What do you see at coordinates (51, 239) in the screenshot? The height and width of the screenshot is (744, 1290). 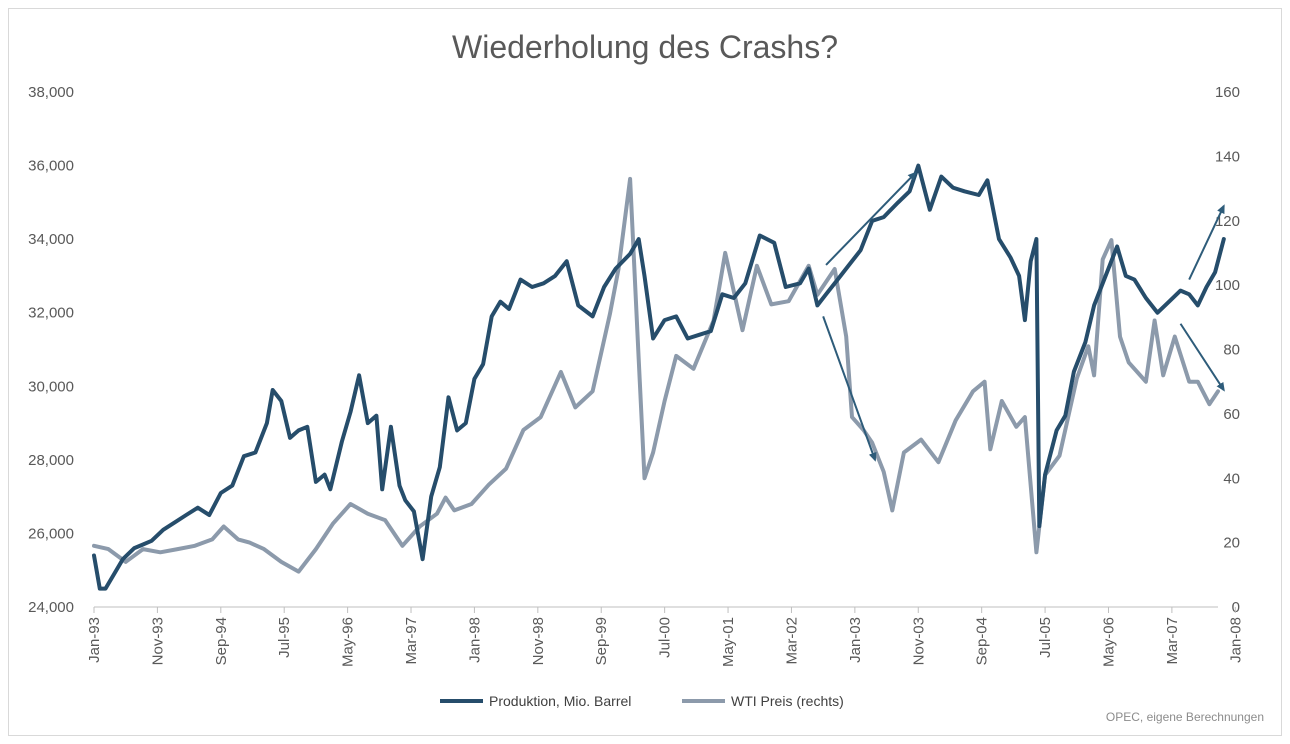 I see `y-left-tick-label: 34,000` at bounding box center [51, 239].